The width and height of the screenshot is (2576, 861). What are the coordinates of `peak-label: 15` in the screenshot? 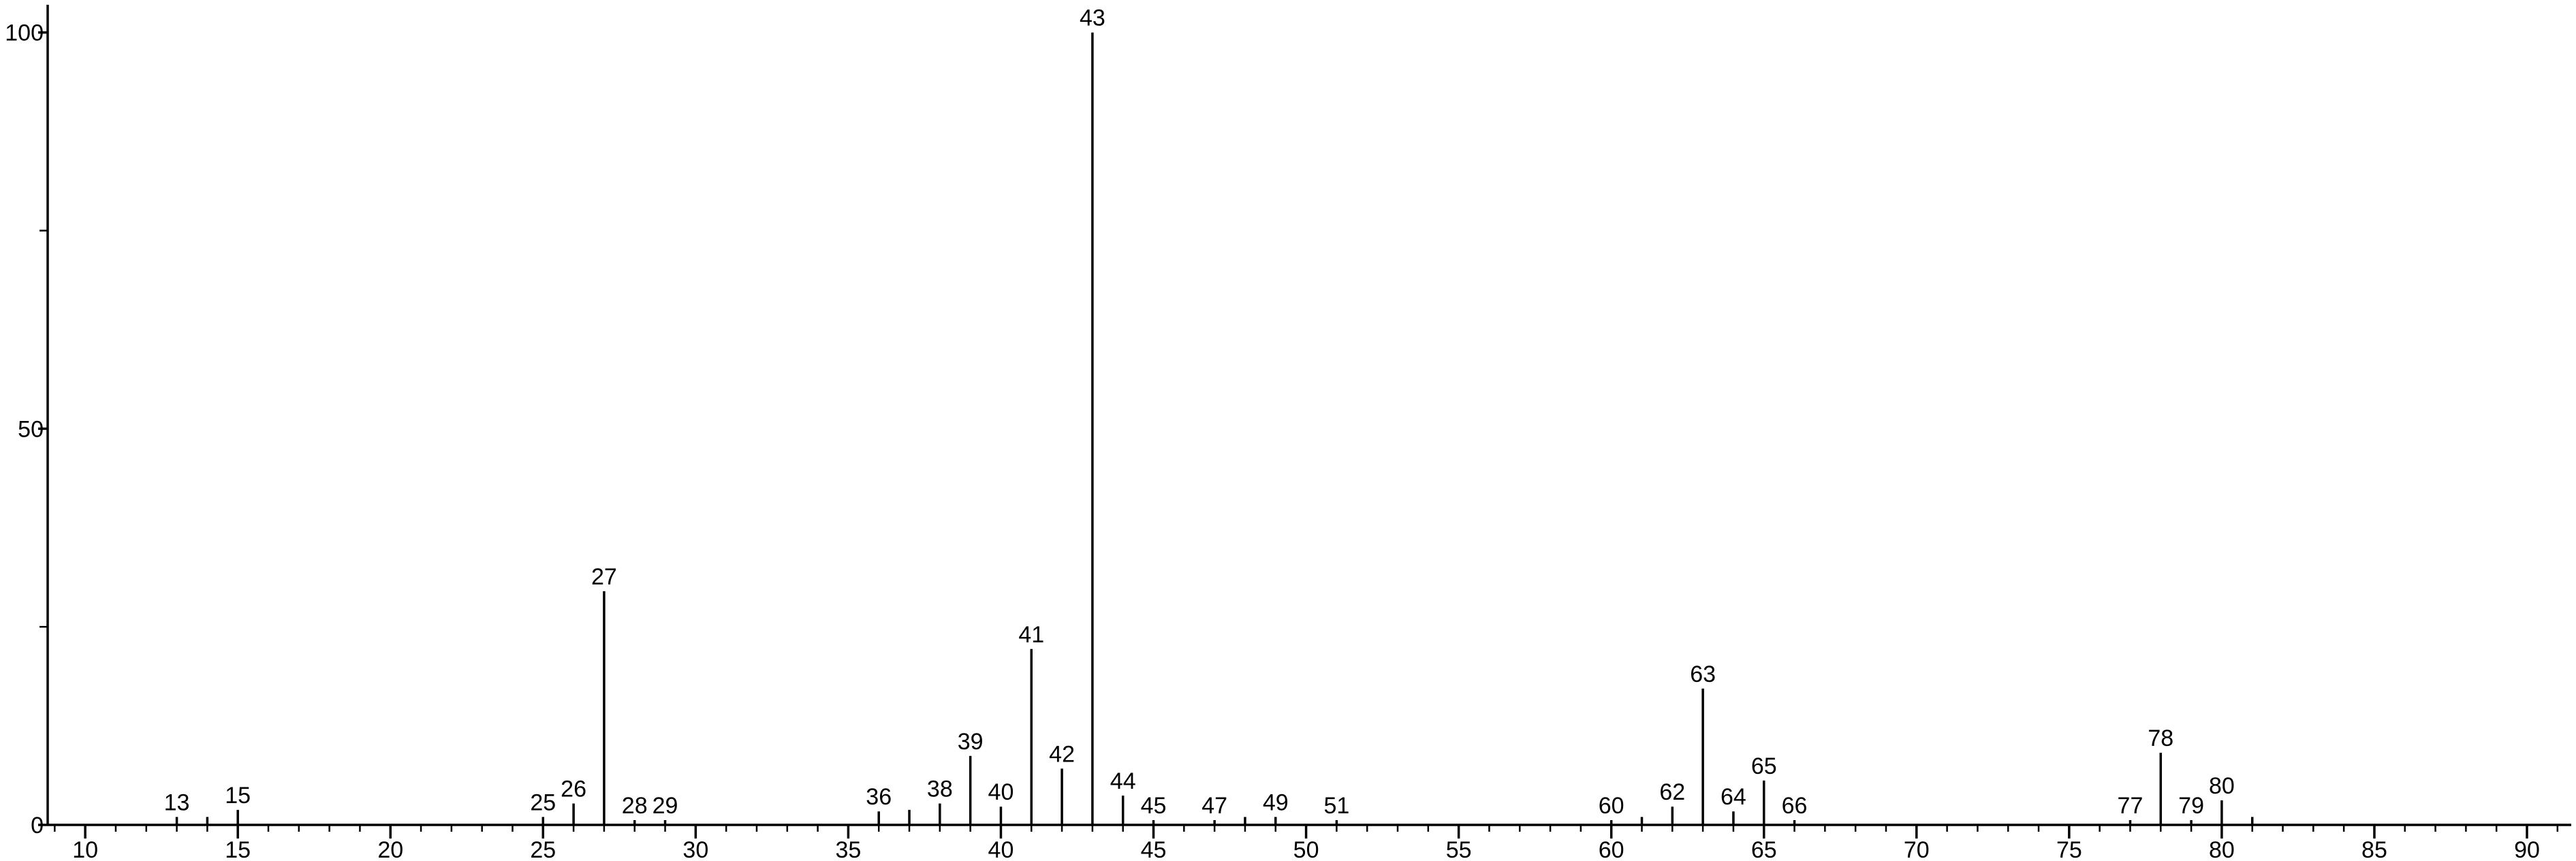 It's located at (238, 796).